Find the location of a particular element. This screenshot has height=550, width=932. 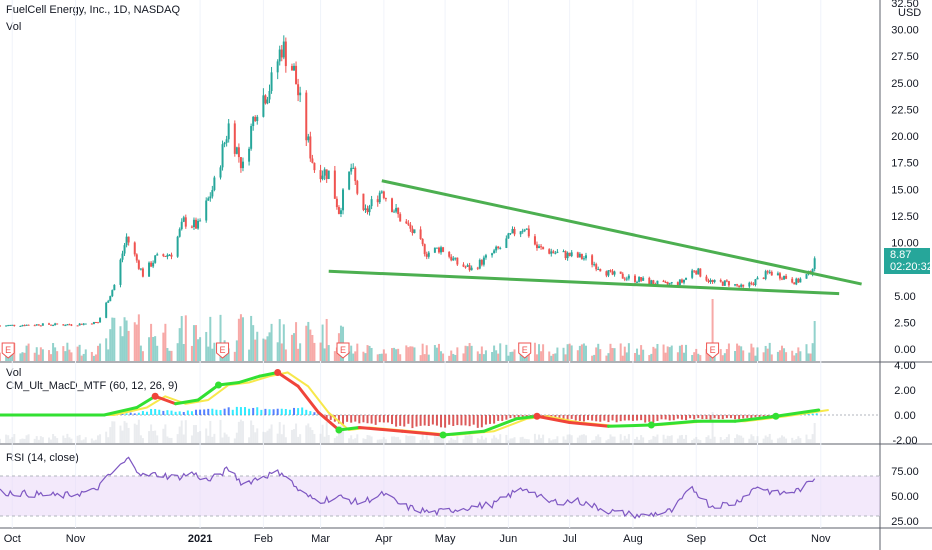

macd-cross-dot is located at coordinates (155, 396).